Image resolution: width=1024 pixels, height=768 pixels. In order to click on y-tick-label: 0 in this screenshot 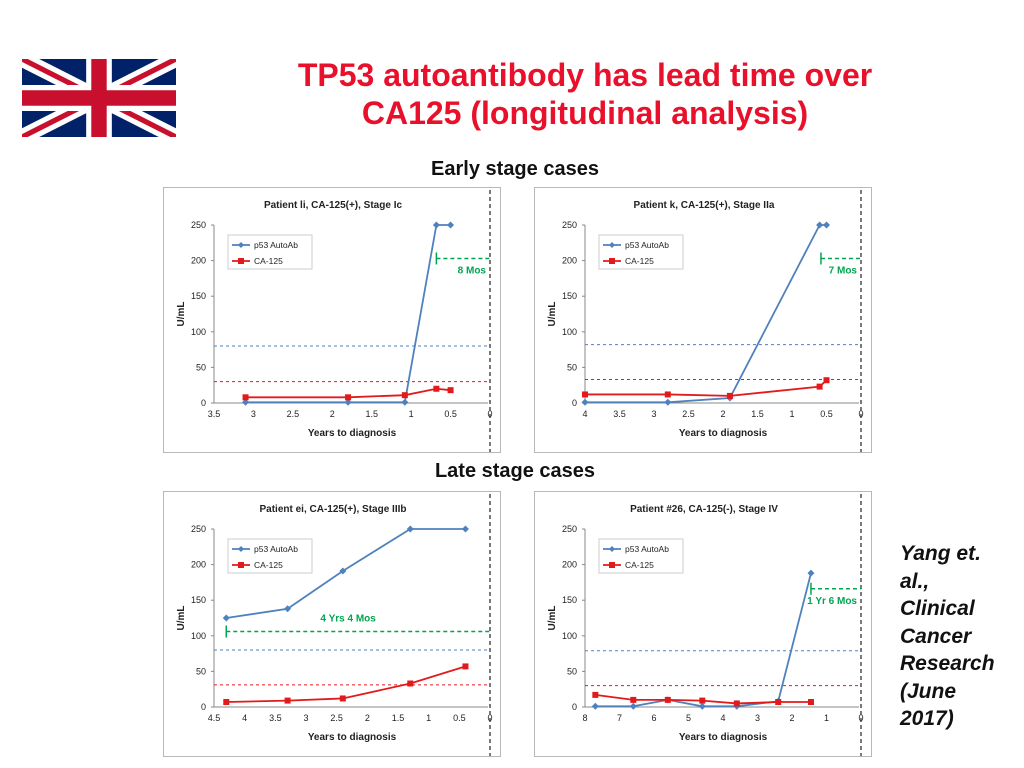, I will do `click(574, 707)`.